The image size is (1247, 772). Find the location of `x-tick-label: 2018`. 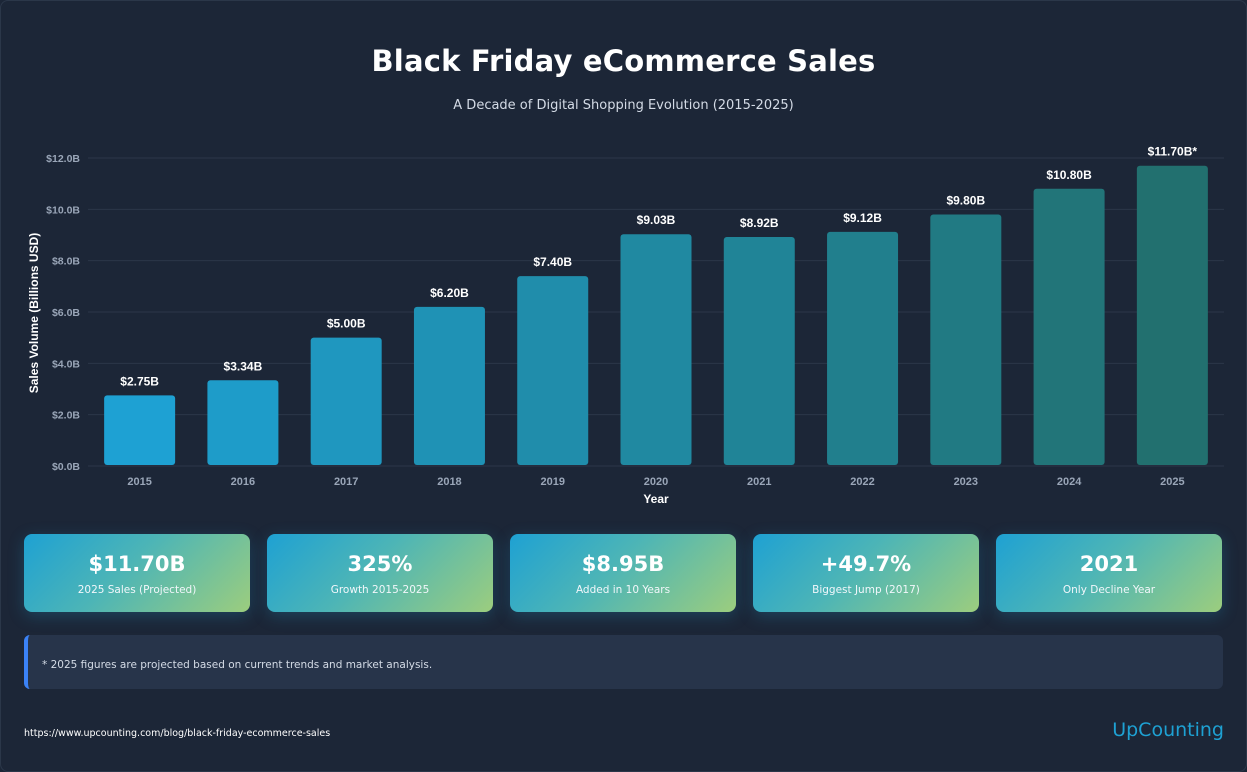

x-tick-label: 2018 is located at coordinates (449, 480).